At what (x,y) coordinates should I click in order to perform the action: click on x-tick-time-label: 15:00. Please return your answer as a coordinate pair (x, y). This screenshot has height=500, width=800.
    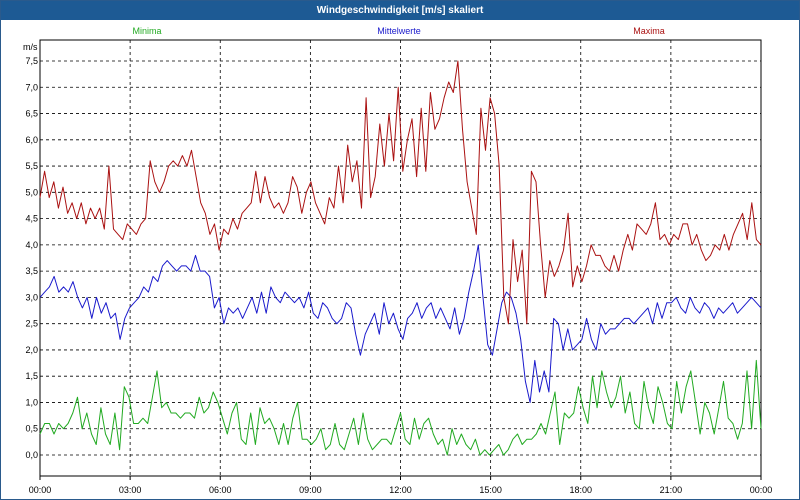
    Looking at the image, I should click on (490, 490).